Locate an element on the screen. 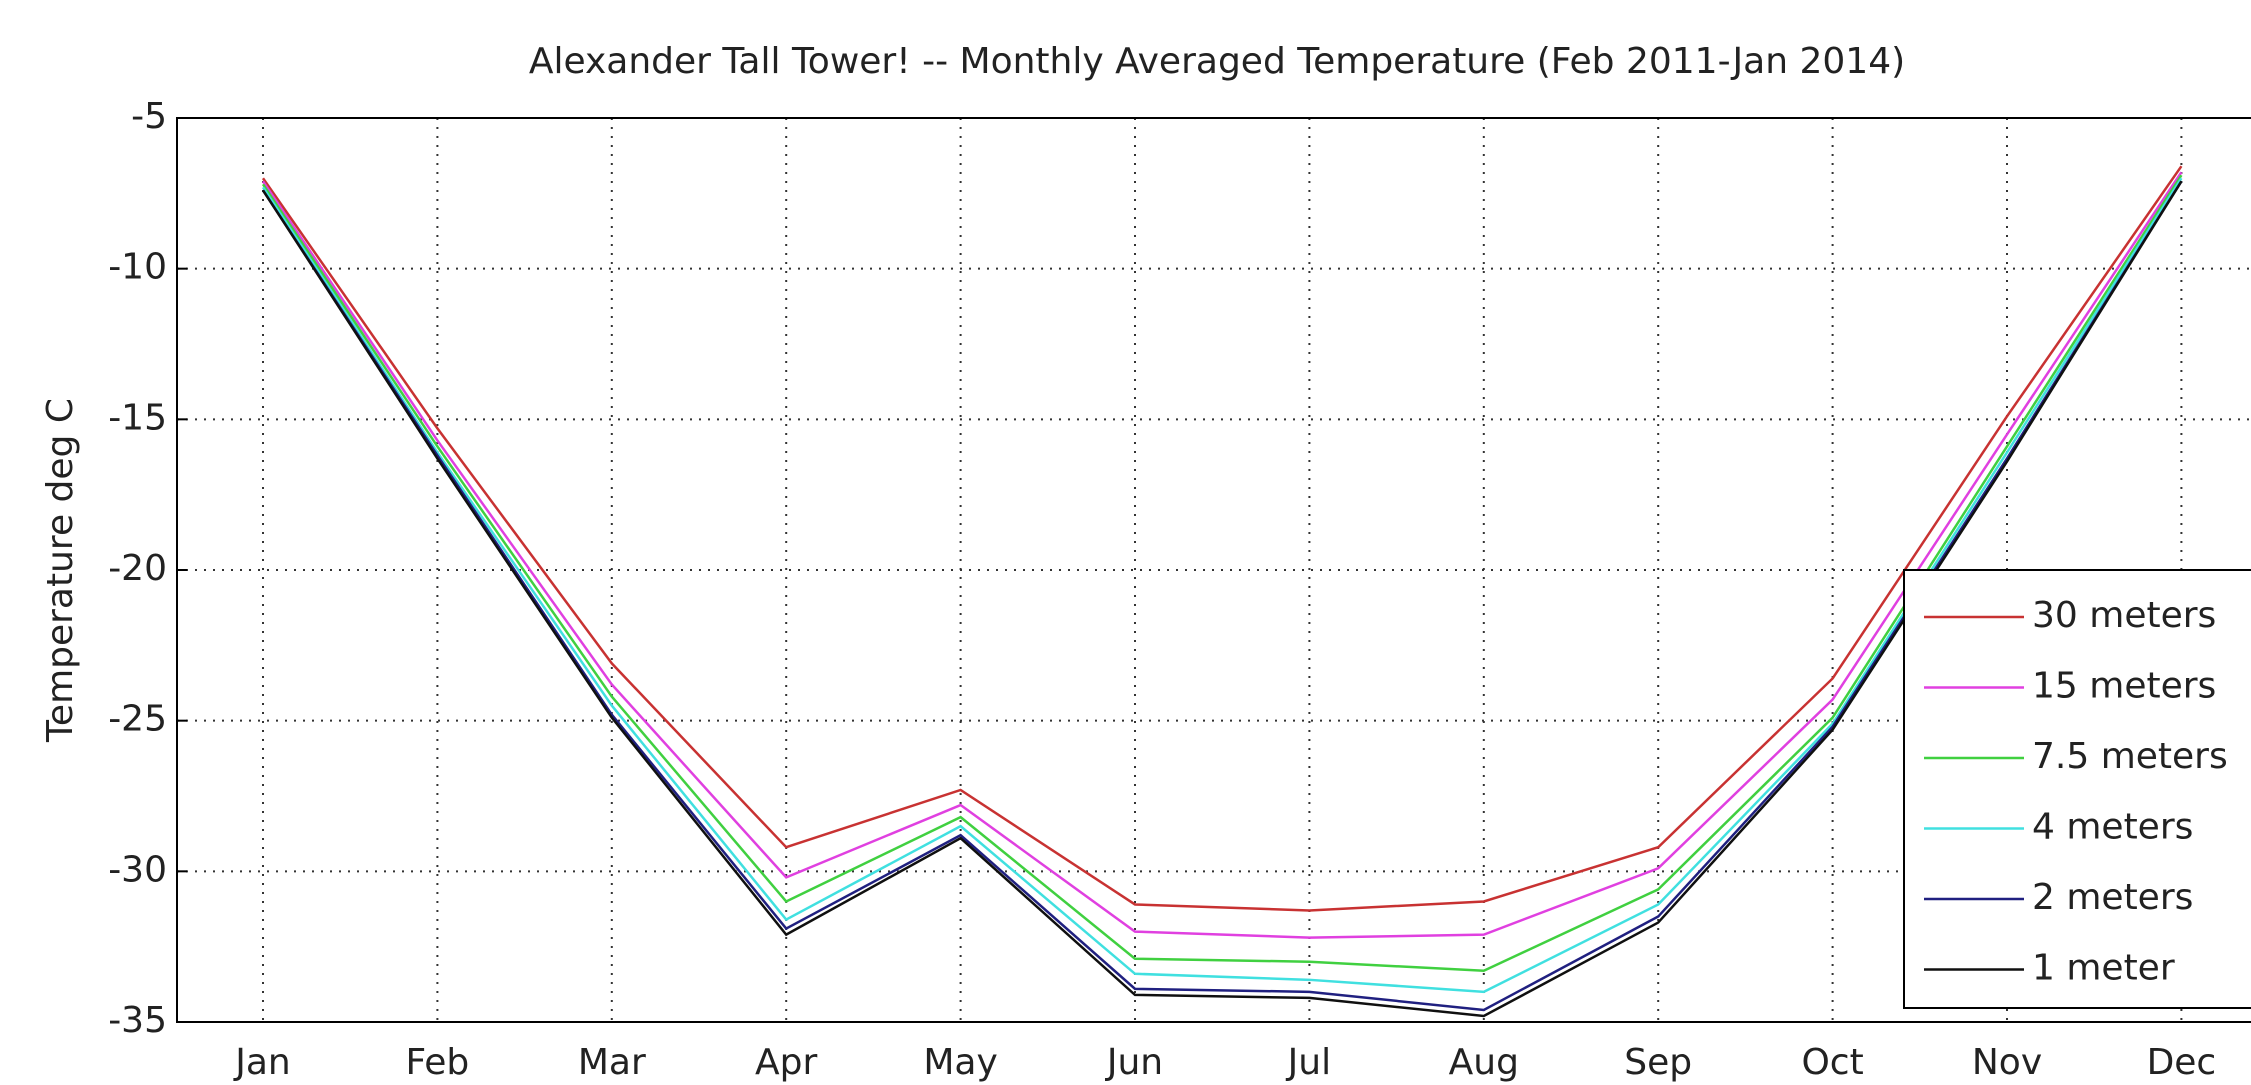 Image resolution: width=2251 pixels, height=1085 pixels. x-tick-label: Dec is located at coordinates (2182, 1062).